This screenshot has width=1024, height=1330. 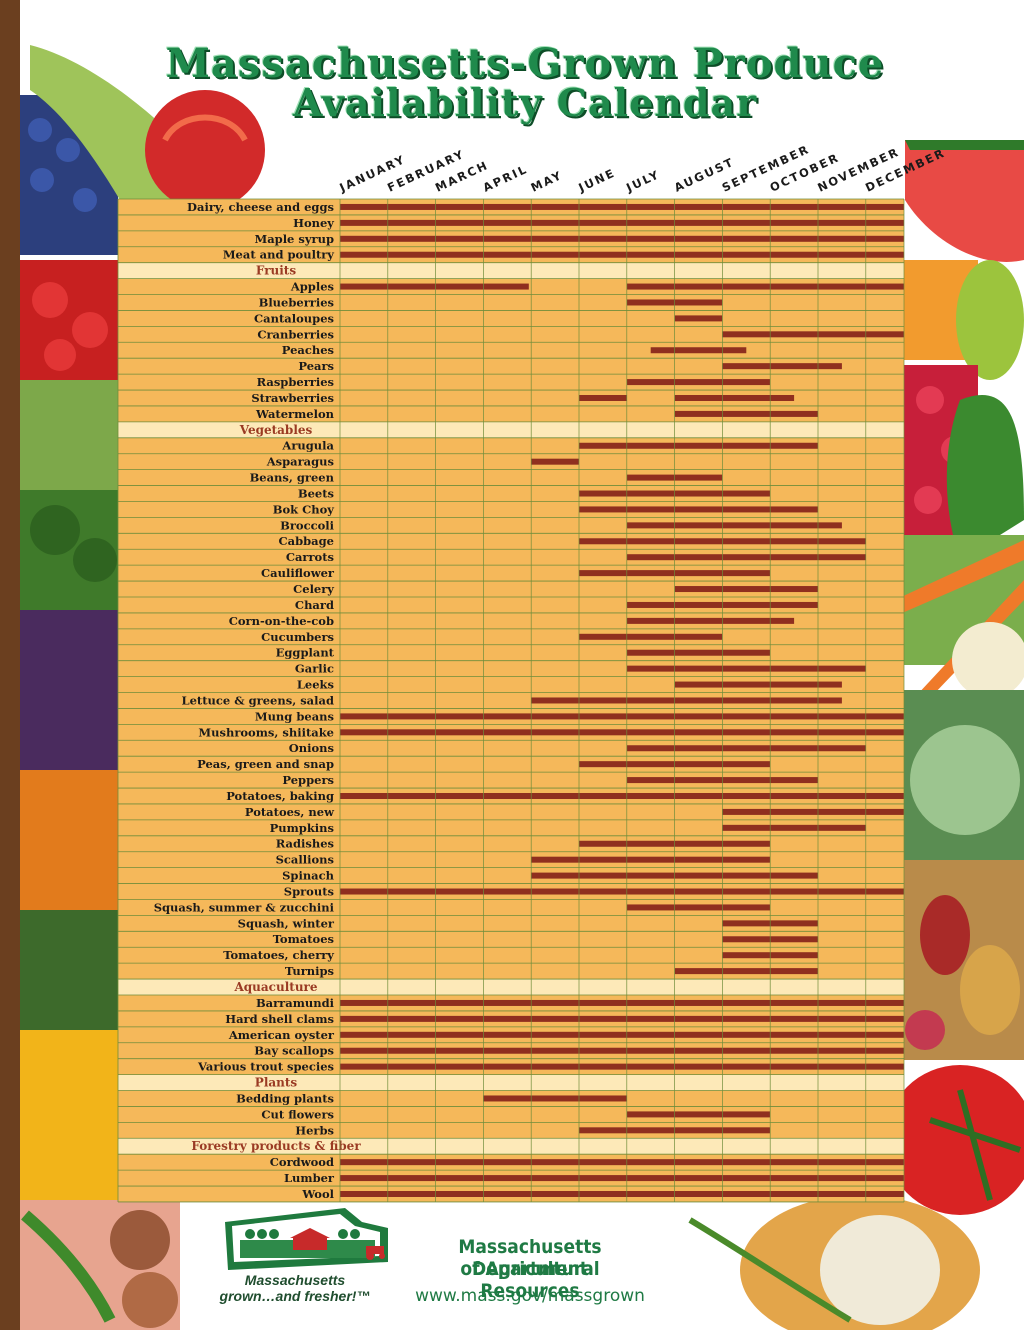 I want to click on row-label: Beets, so click(x=316, y=493).